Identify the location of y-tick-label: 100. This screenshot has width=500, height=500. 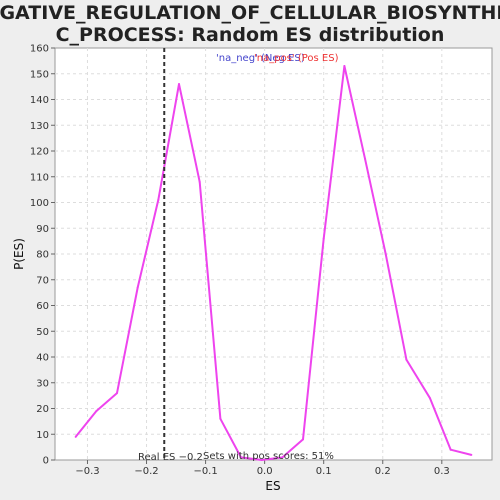
(39, 203).